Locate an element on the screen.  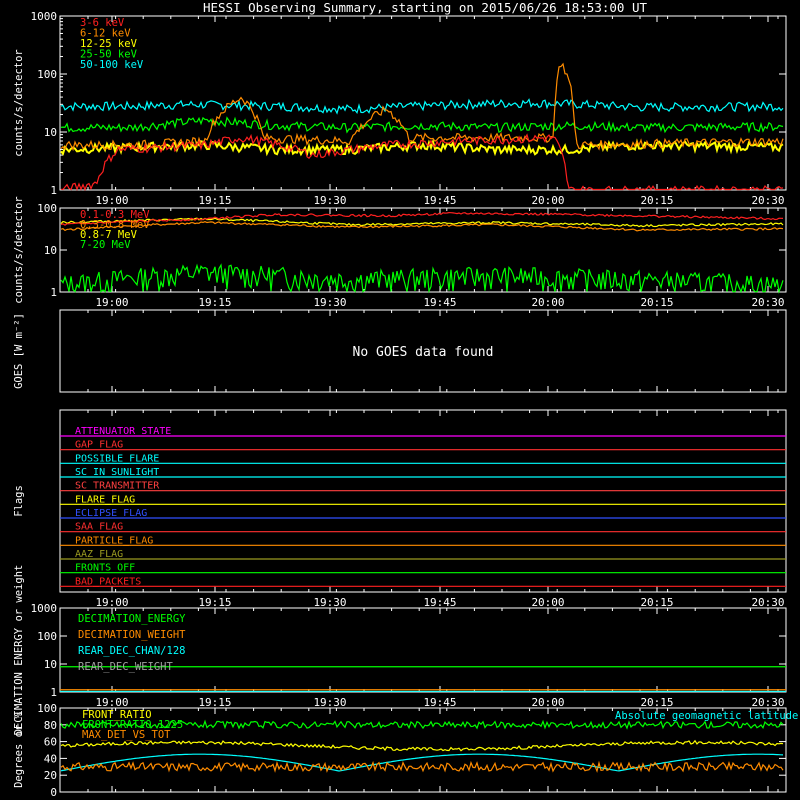
flag-label: FLARE_FLAG is located at coordinates (105, 499).